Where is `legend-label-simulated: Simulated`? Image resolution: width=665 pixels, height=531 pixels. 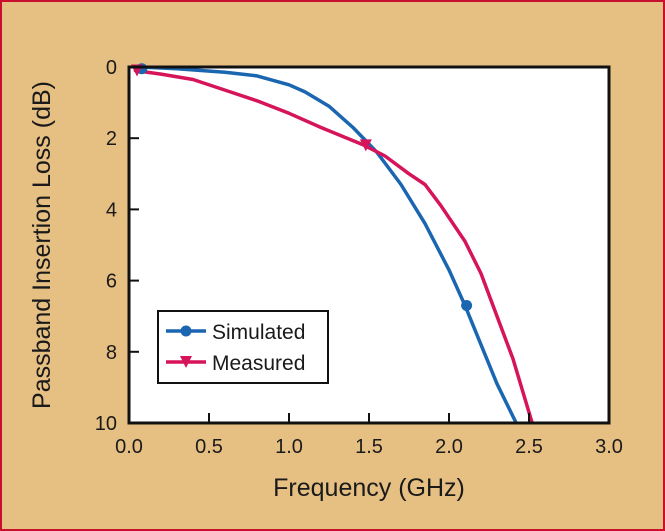
legend-label-simulated: Simulated is located at coordinates (258, 332).